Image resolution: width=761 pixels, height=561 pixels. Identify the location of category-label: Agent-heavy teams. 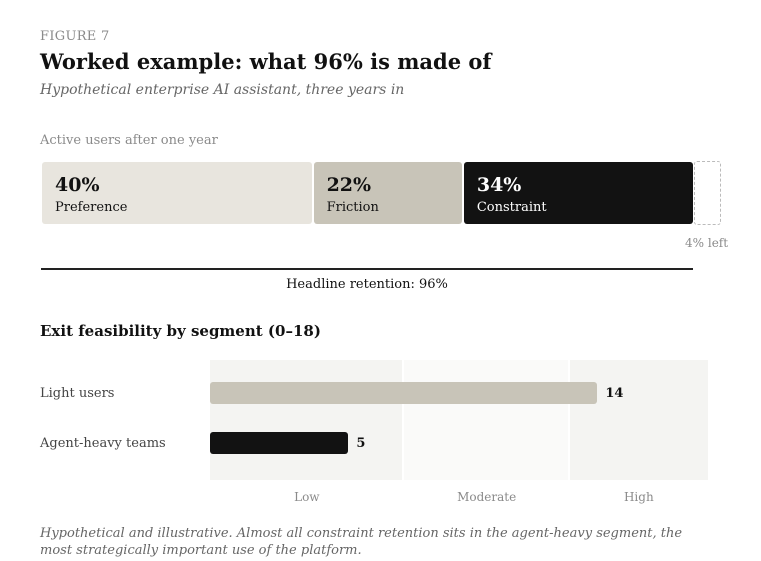
(103, 443).